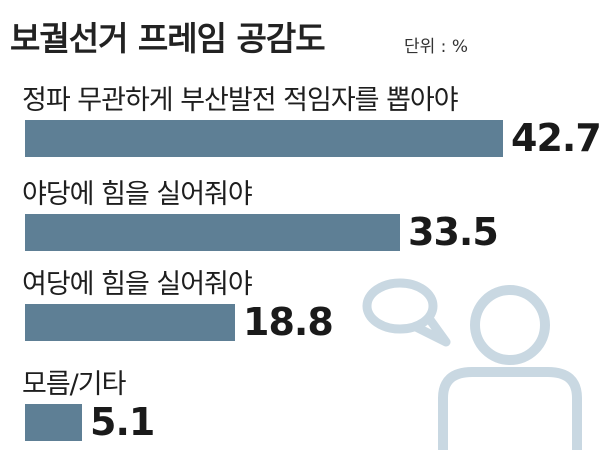  What do you see at coordinates (74, 384) in the screenshot?
I see `category-label: 모름/기타` at bounding box center [74, 384].